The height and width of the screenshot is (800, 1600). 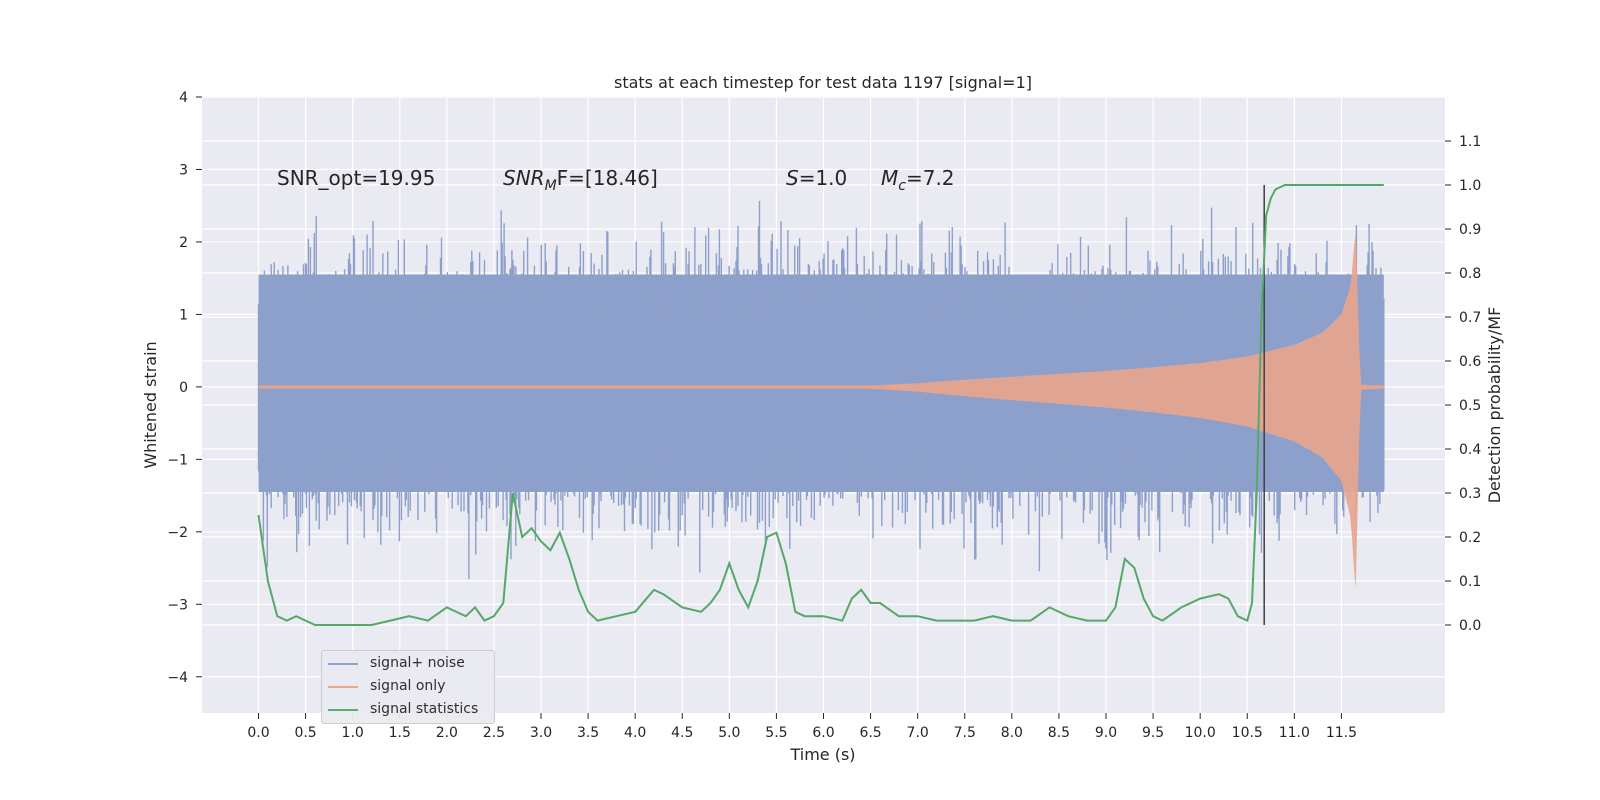 I want to click on legend-label-stats: signal statistics, so click(x=424, y=709).